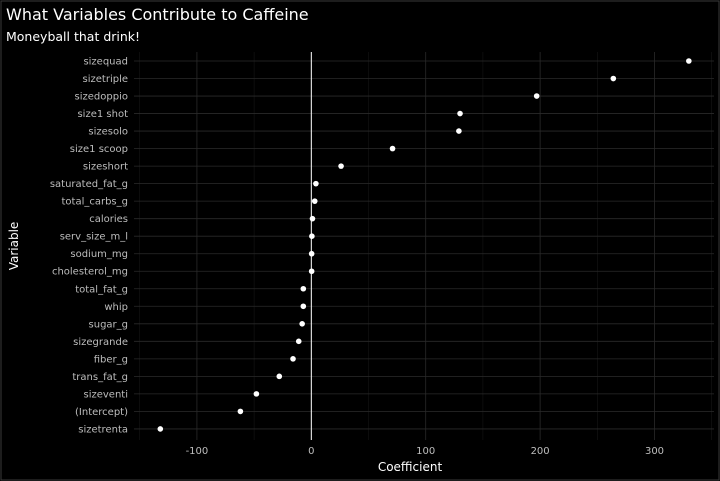 The image size is (720, 481). Describe the element at coordinates (99, 254) in the screenshot. I see `y-tick-label: sodium_mg` at that location.